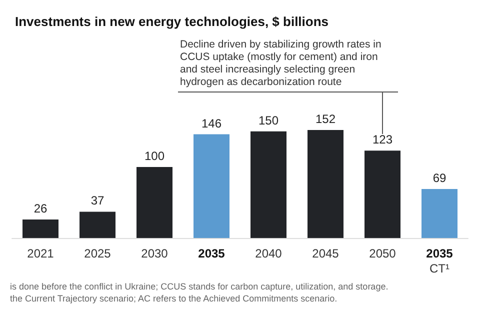  Describe the element at coordinates (154, 155) in the screenshot. I see `data-label: 100` at that location.